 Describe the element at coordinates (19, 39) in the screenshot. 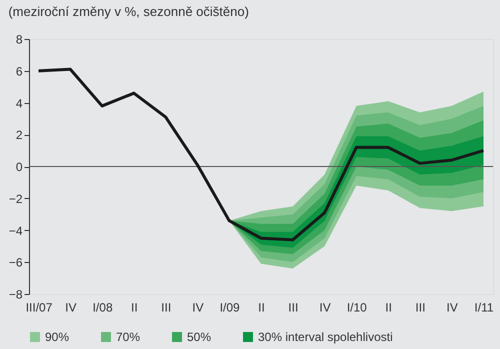

I see `y-tick-label: 8` at that location.